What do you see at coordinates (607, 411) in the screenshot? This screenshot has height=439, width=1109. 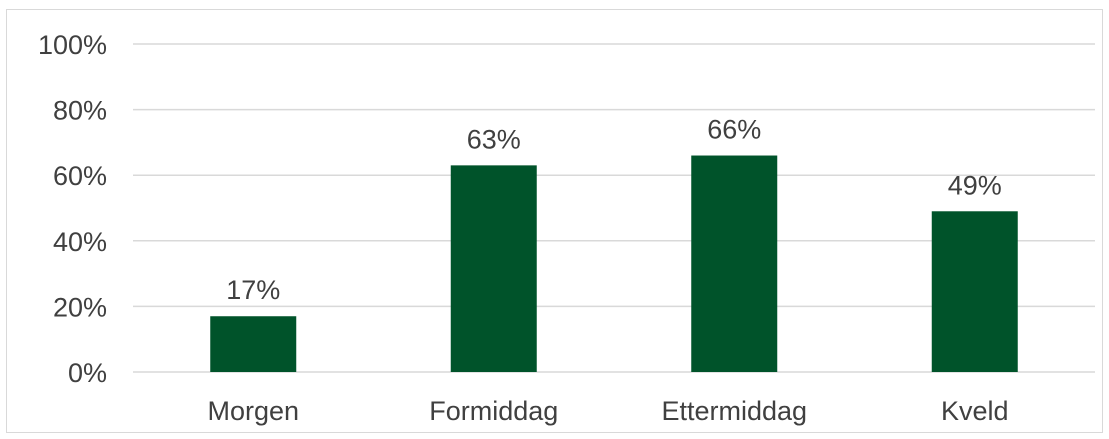 I see `x-axis-category-labels: Morgen Formiddag Ettermiddag Kveld` at bounding box center [607, 411].